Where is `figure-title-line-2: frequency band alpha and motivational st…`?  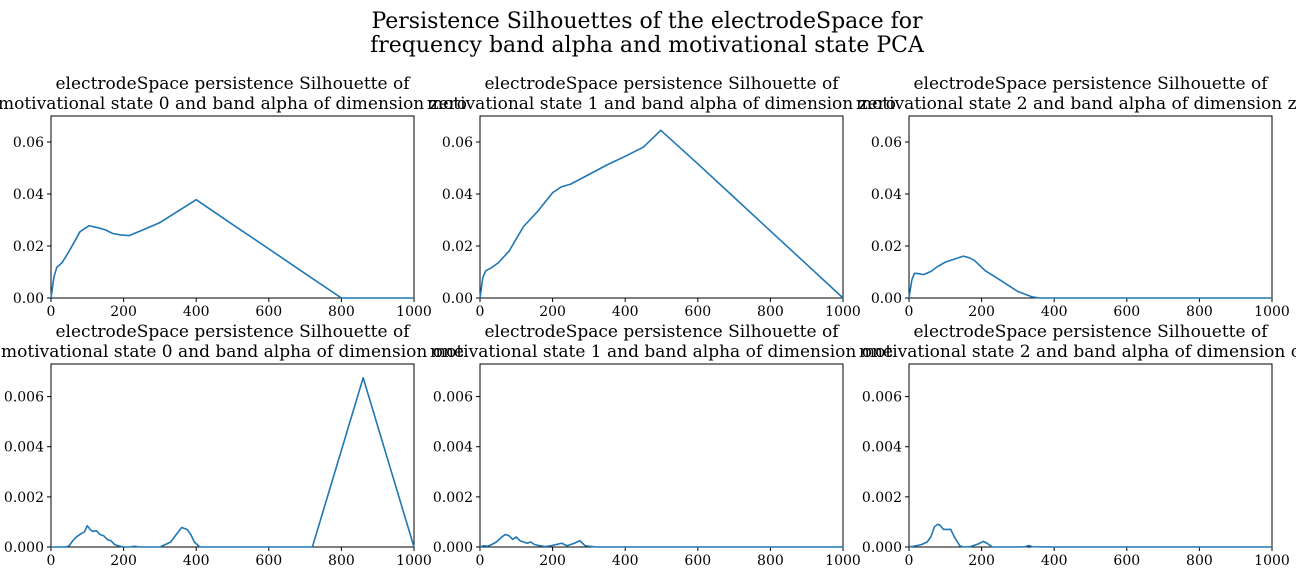 figure-title-line-2: frequency band alpha and motivational st… is located at coordinates (647, 45).